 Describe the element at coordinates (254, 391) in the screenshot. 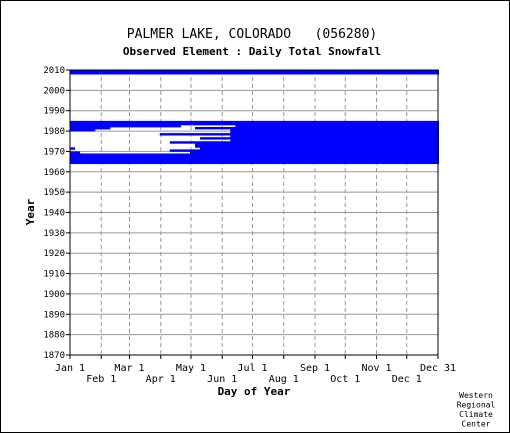

I see `x-axis-label: Day of Year` at that location.